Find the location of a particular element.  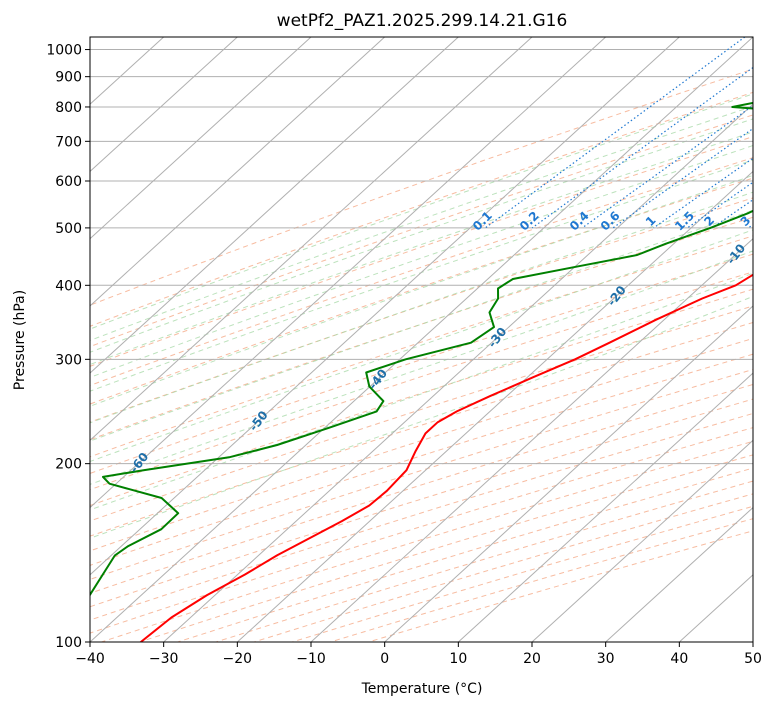

x-tick-label: −10 is located at coordinates (311, 659).